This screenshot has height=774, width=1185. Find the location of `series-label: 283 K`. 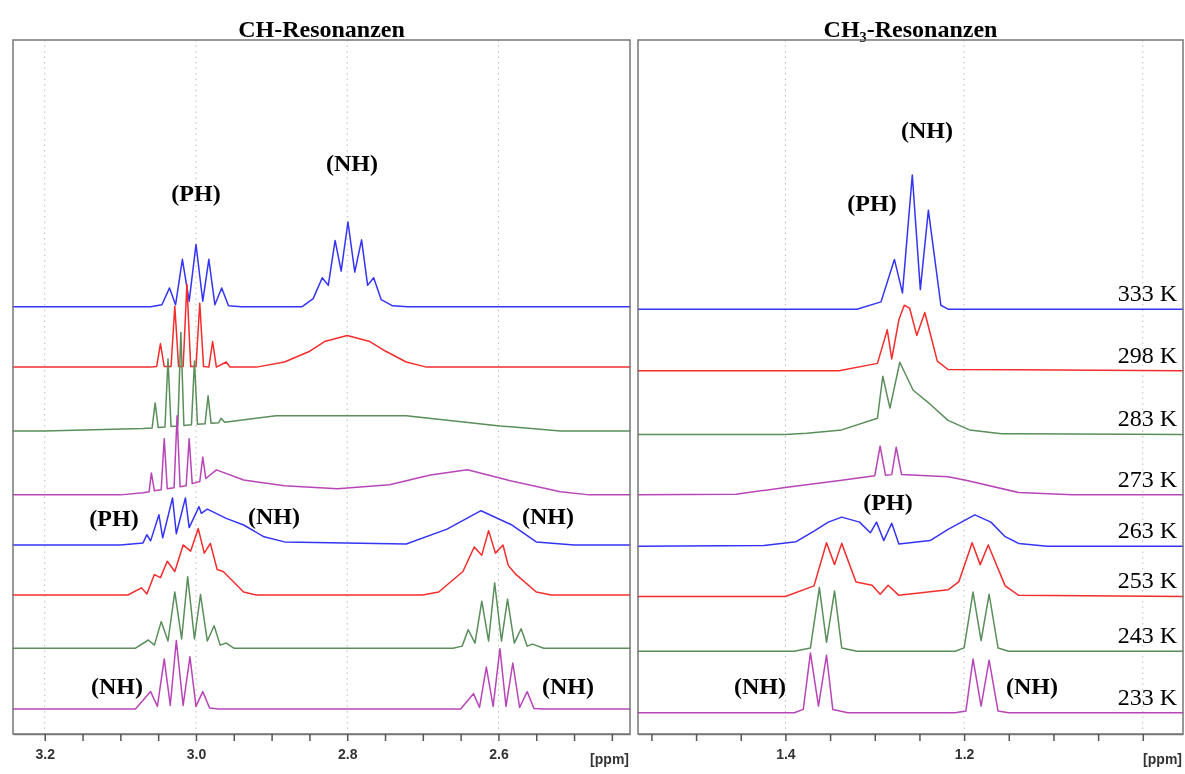

series-label: 283 K is located at coordinates (1147, 418).